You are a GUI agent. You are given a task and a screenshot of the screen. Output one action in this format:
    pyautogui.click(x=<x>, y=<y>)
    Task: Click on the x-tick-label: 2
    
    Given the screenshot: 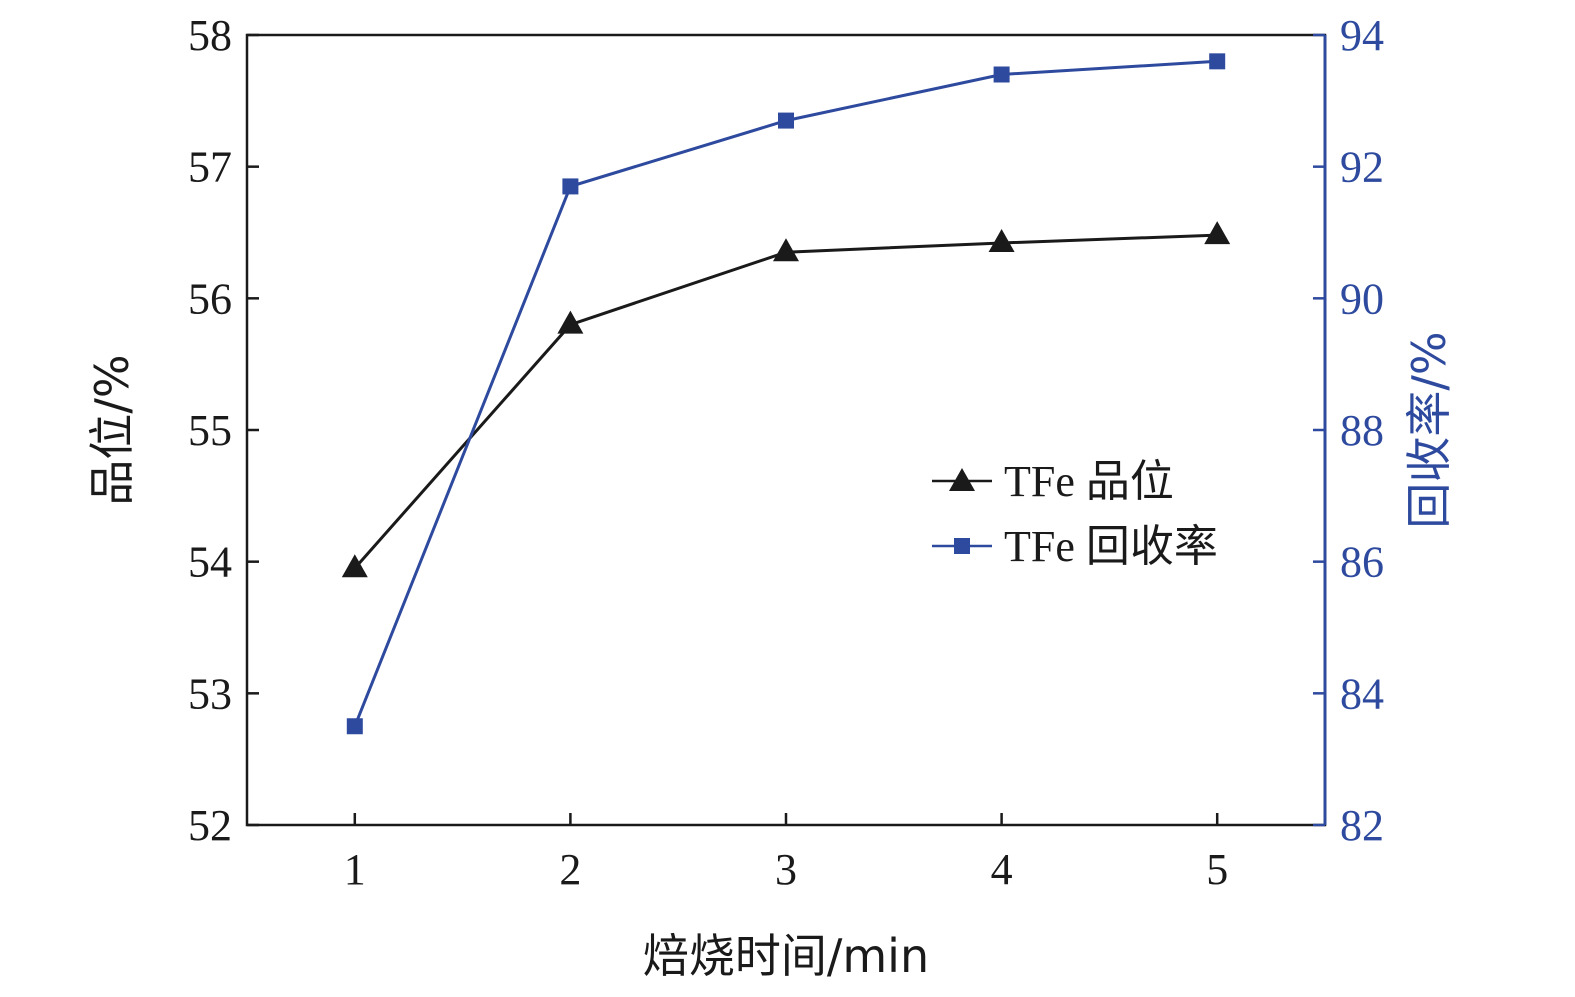 What is the action you would take?
    pyautogui.click(x=570, y=869)
    